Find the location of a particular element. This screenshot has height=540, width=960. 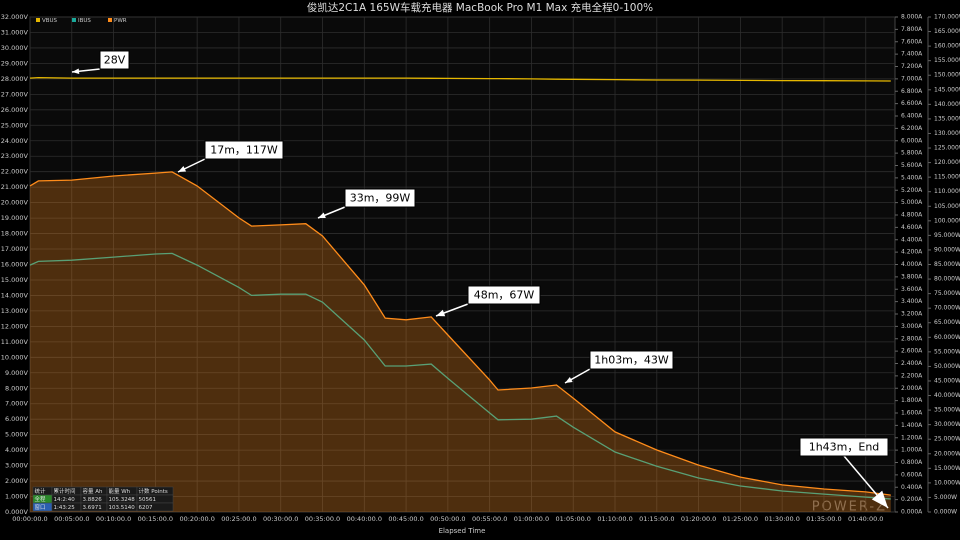

y3-tick-label: 100.000W is located at coordinates (947, 220).